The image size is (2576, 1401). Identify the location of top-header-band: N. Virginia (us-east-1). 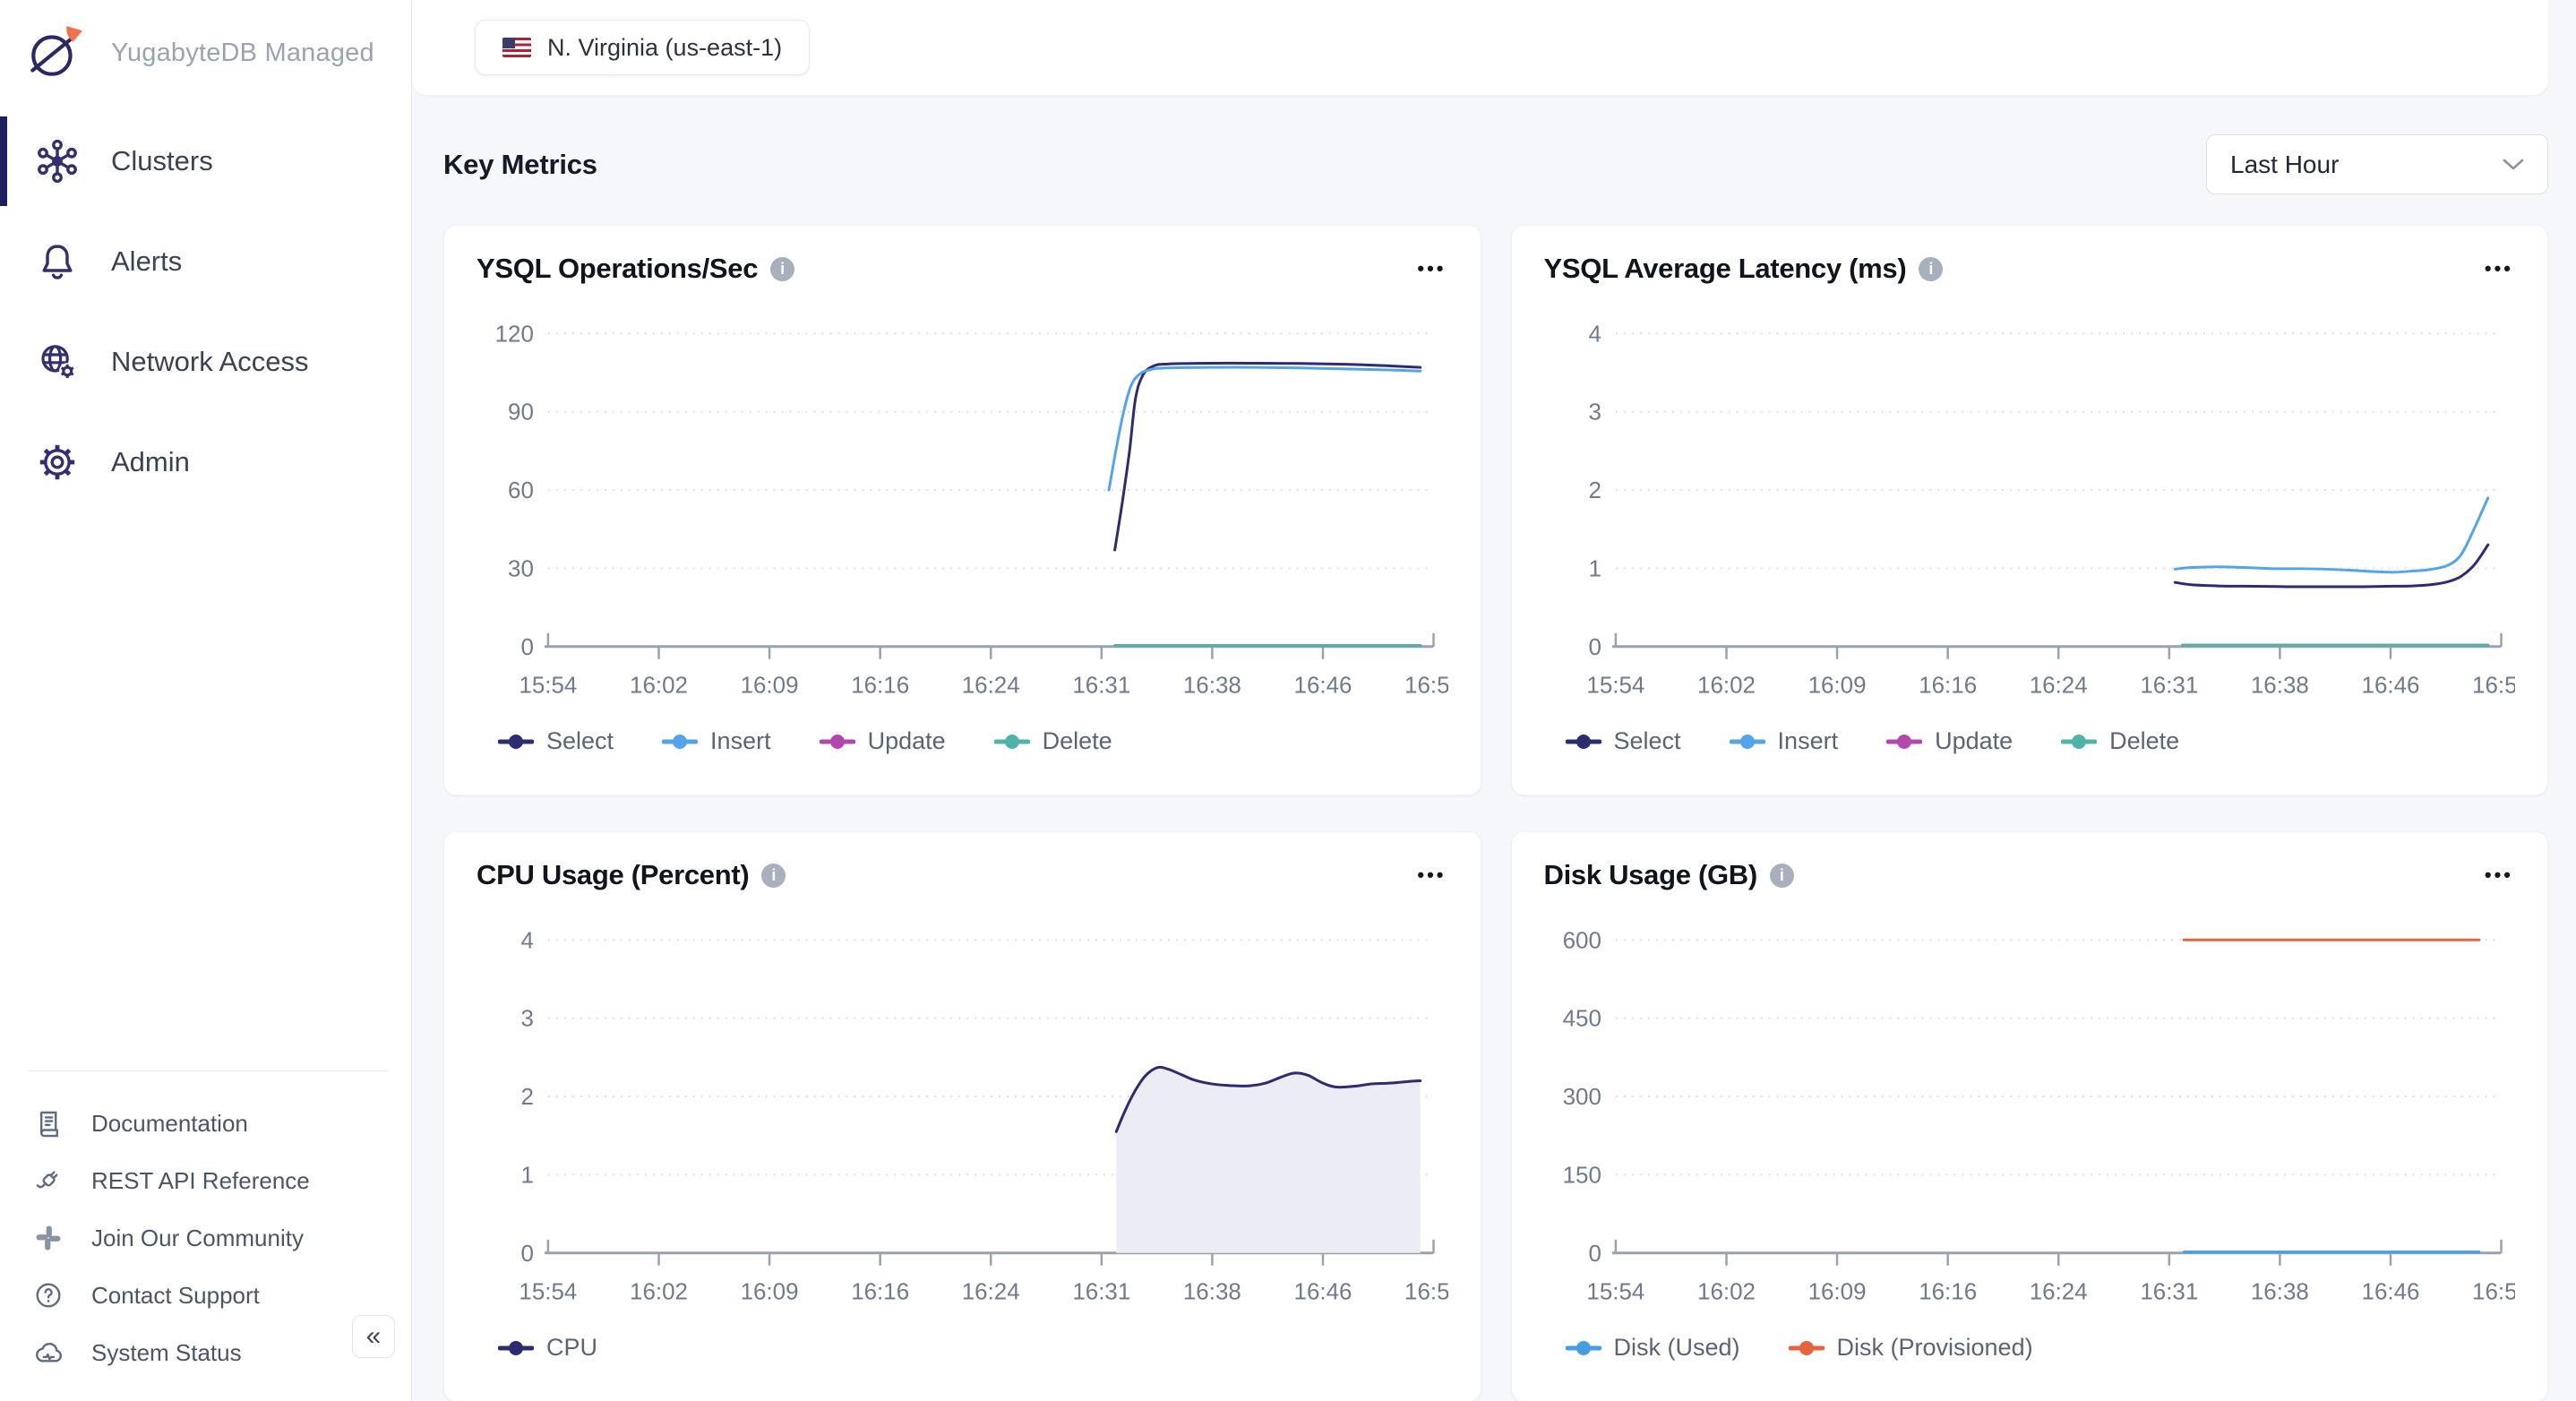
(1480, 47).